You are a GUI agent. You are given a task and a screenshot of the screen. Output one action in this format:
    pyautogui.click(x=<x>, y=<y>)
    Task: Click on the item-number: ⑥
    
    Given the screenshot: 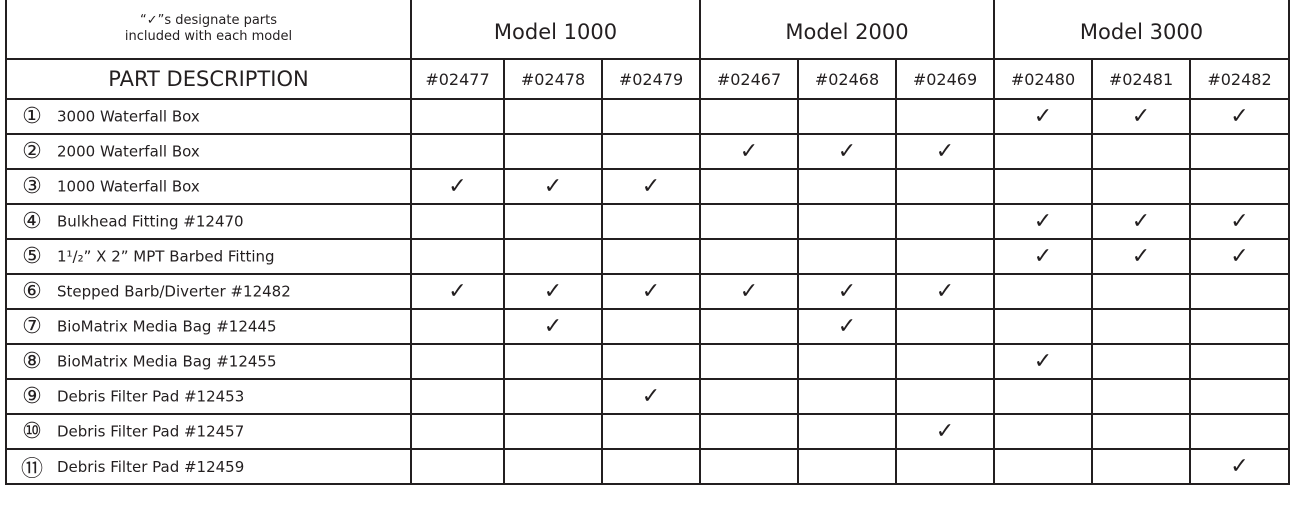 What is the action you would take?
    pyautogui.click(x=32, y=291)
    